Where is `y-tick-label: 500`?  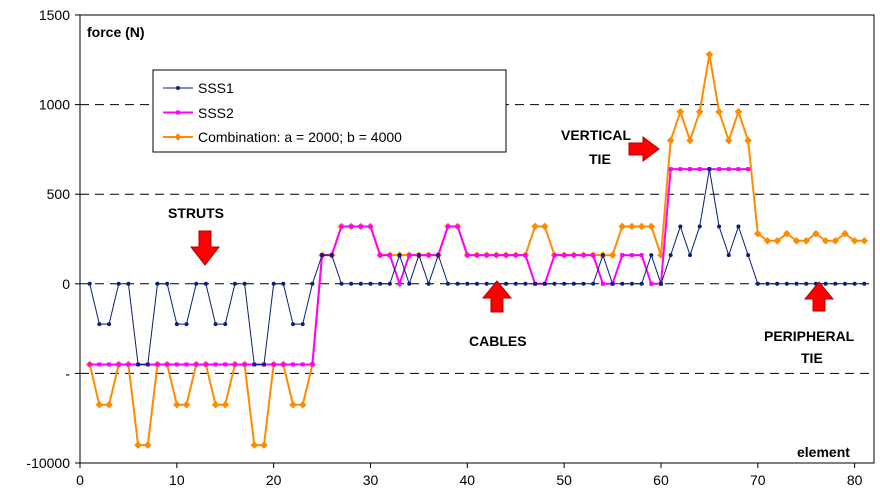
y-tick-label: 500 is located at coordinates (59, 194).